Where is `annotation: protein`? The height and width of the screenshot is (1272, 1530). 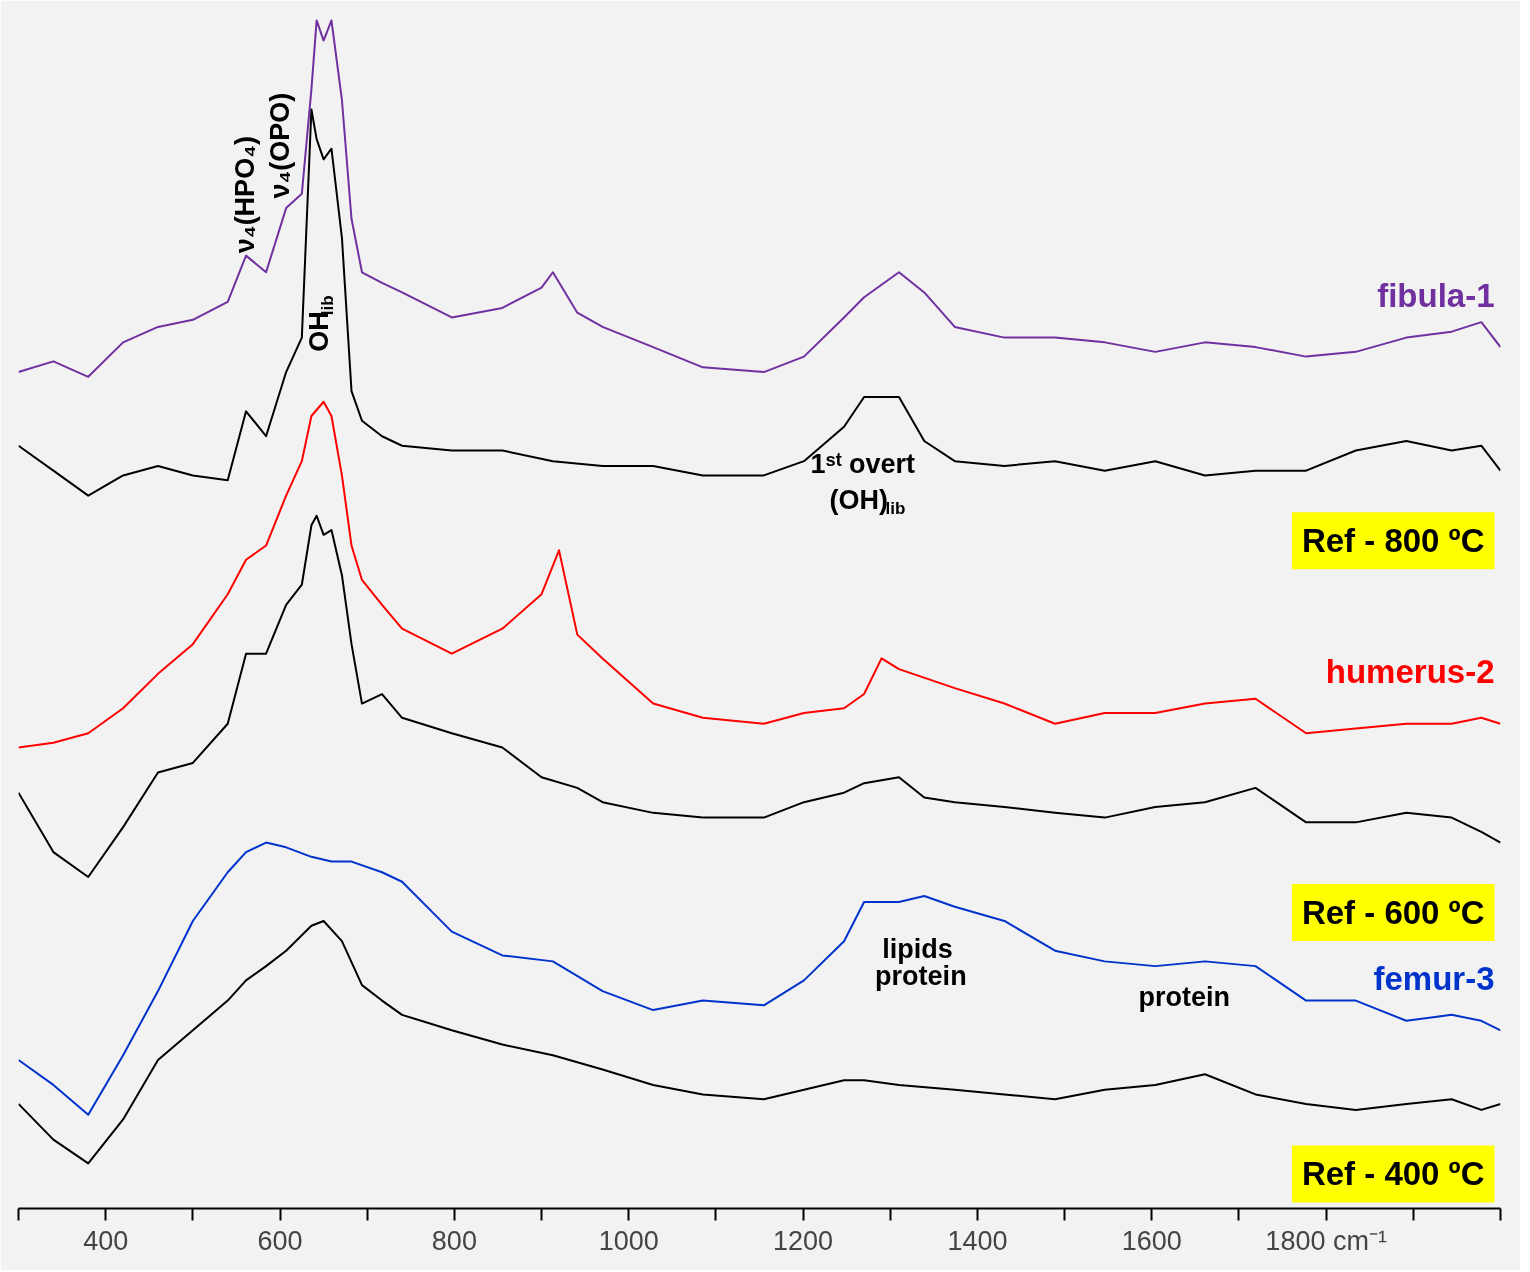
annotation: protein is located at coordinates (1184, 997).